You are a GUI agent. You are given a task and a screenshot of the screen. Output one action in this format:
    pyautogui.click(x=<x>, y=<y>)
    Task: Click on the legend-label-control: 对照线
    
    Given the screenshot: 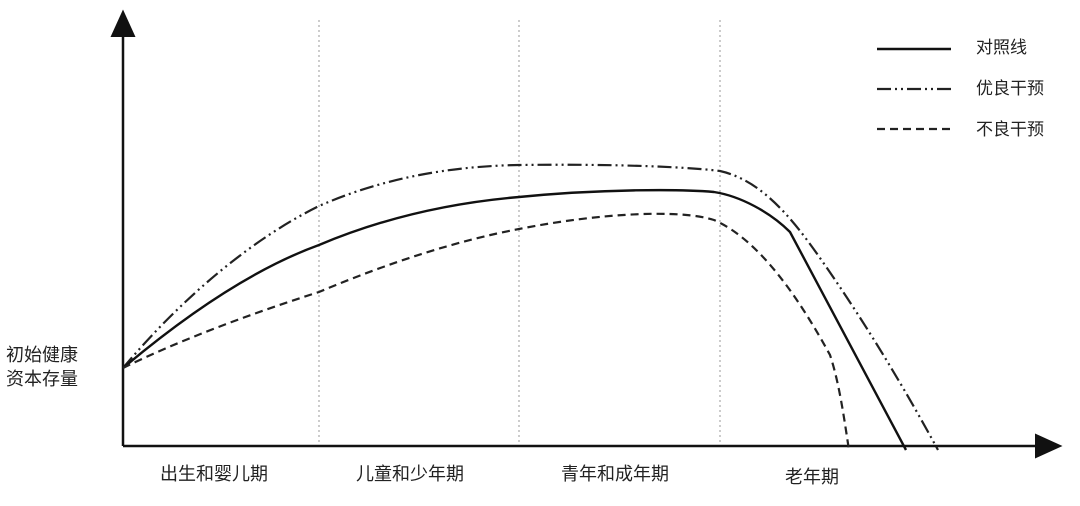 What is the action you would take?
    pyautogui.click(x=1001, y=48)
    